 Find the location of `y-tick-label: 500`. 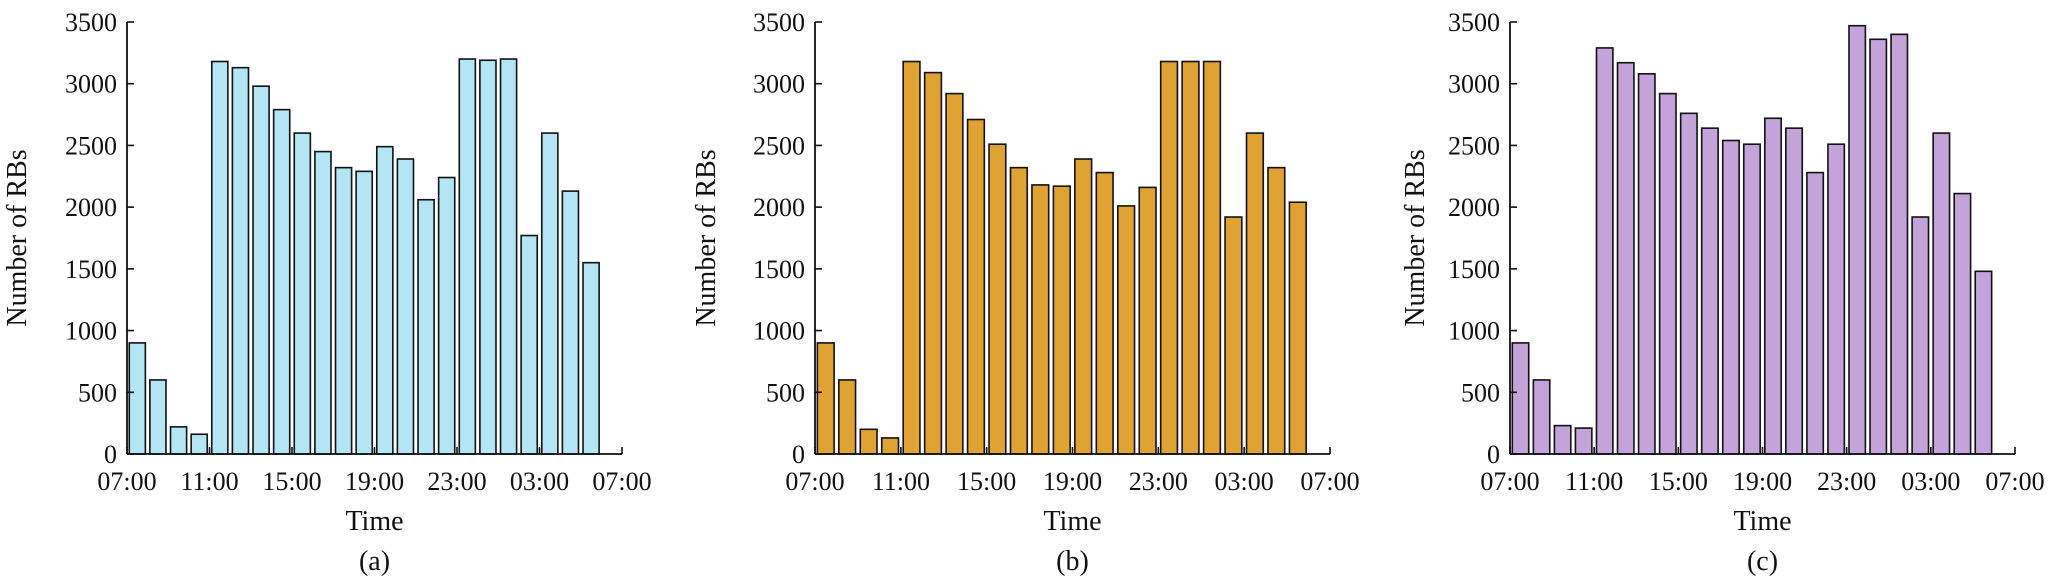

y-tick-label: 500 is located at coordinates (785, 392).